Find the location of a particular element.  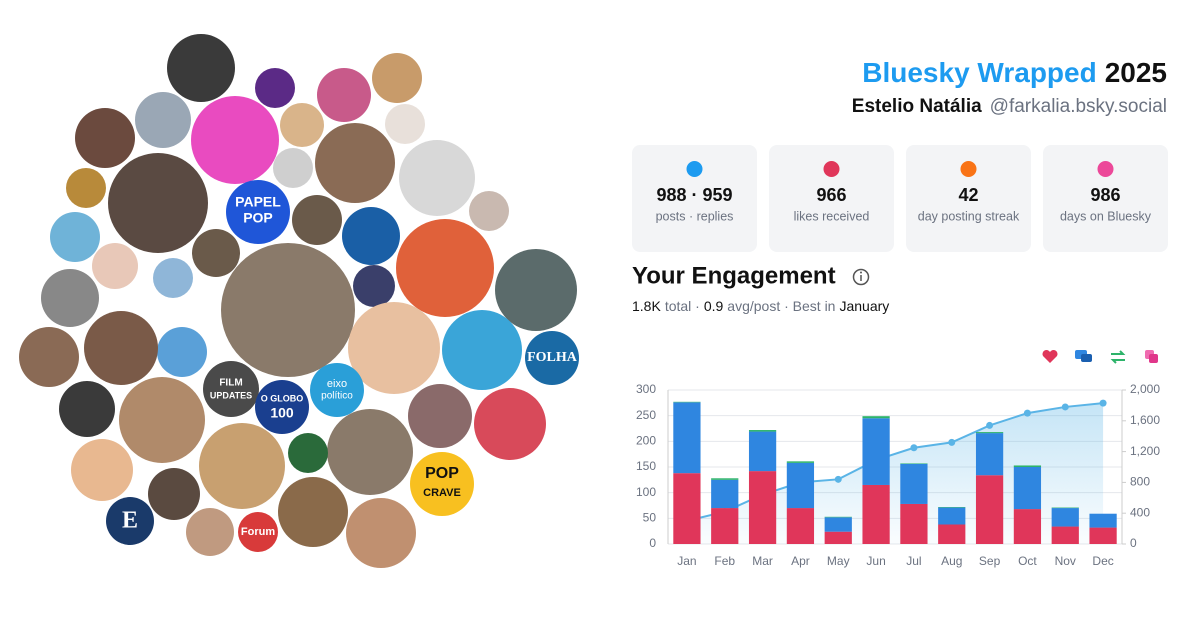

stat-value: 966 is located at coordinates (831, 195).